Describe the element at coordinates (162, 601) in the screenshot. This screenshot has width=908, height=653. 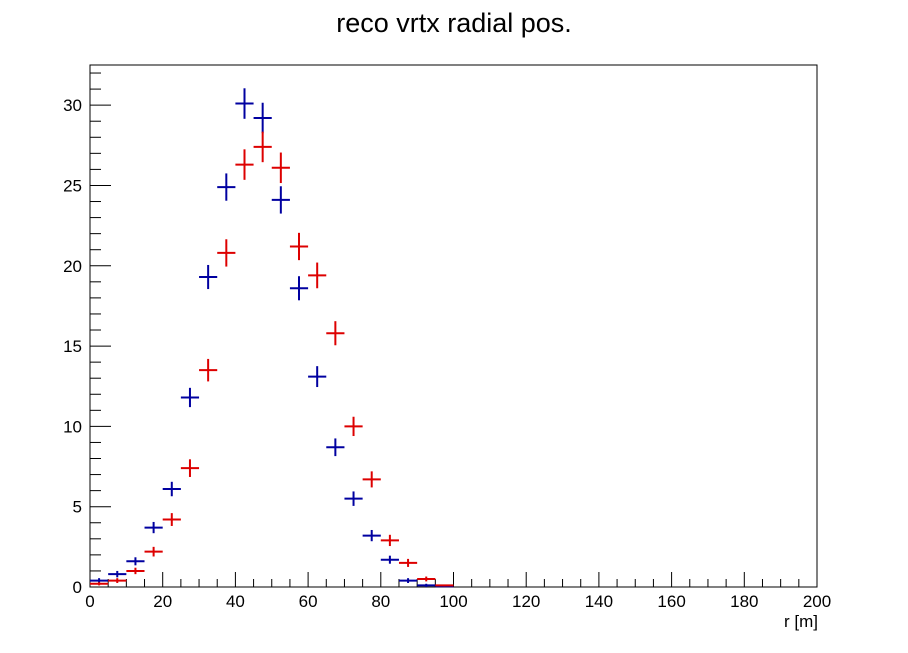
I see `x-tick-label: 20` at that location.